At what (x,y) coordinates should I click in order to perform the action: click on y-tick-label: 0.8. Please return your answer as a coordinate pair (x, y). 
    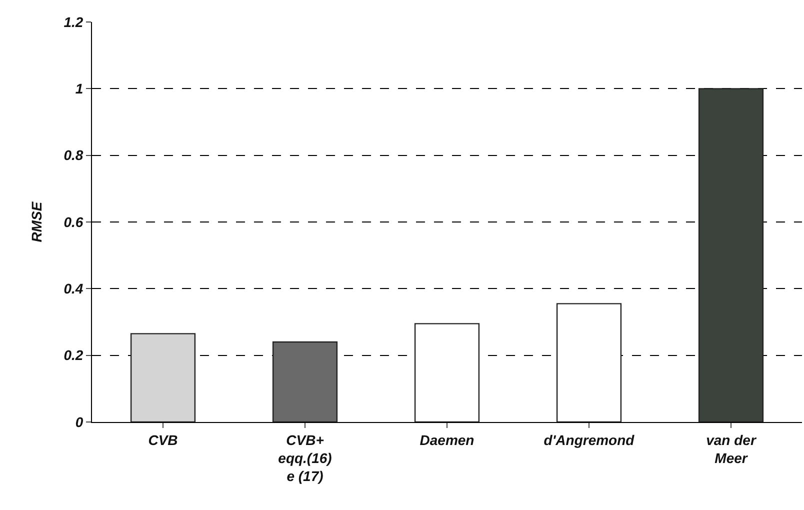
    Looking at the image, I should click on (74, 155).